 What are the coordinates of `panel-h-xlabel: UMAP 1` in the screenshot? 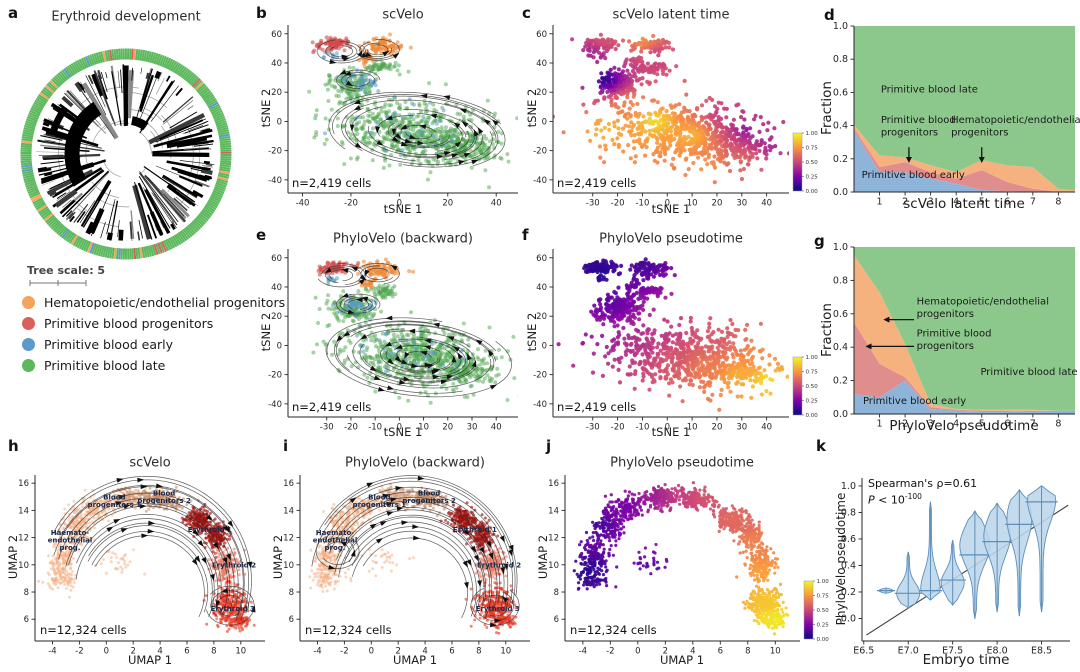 It's located at (150, 660).